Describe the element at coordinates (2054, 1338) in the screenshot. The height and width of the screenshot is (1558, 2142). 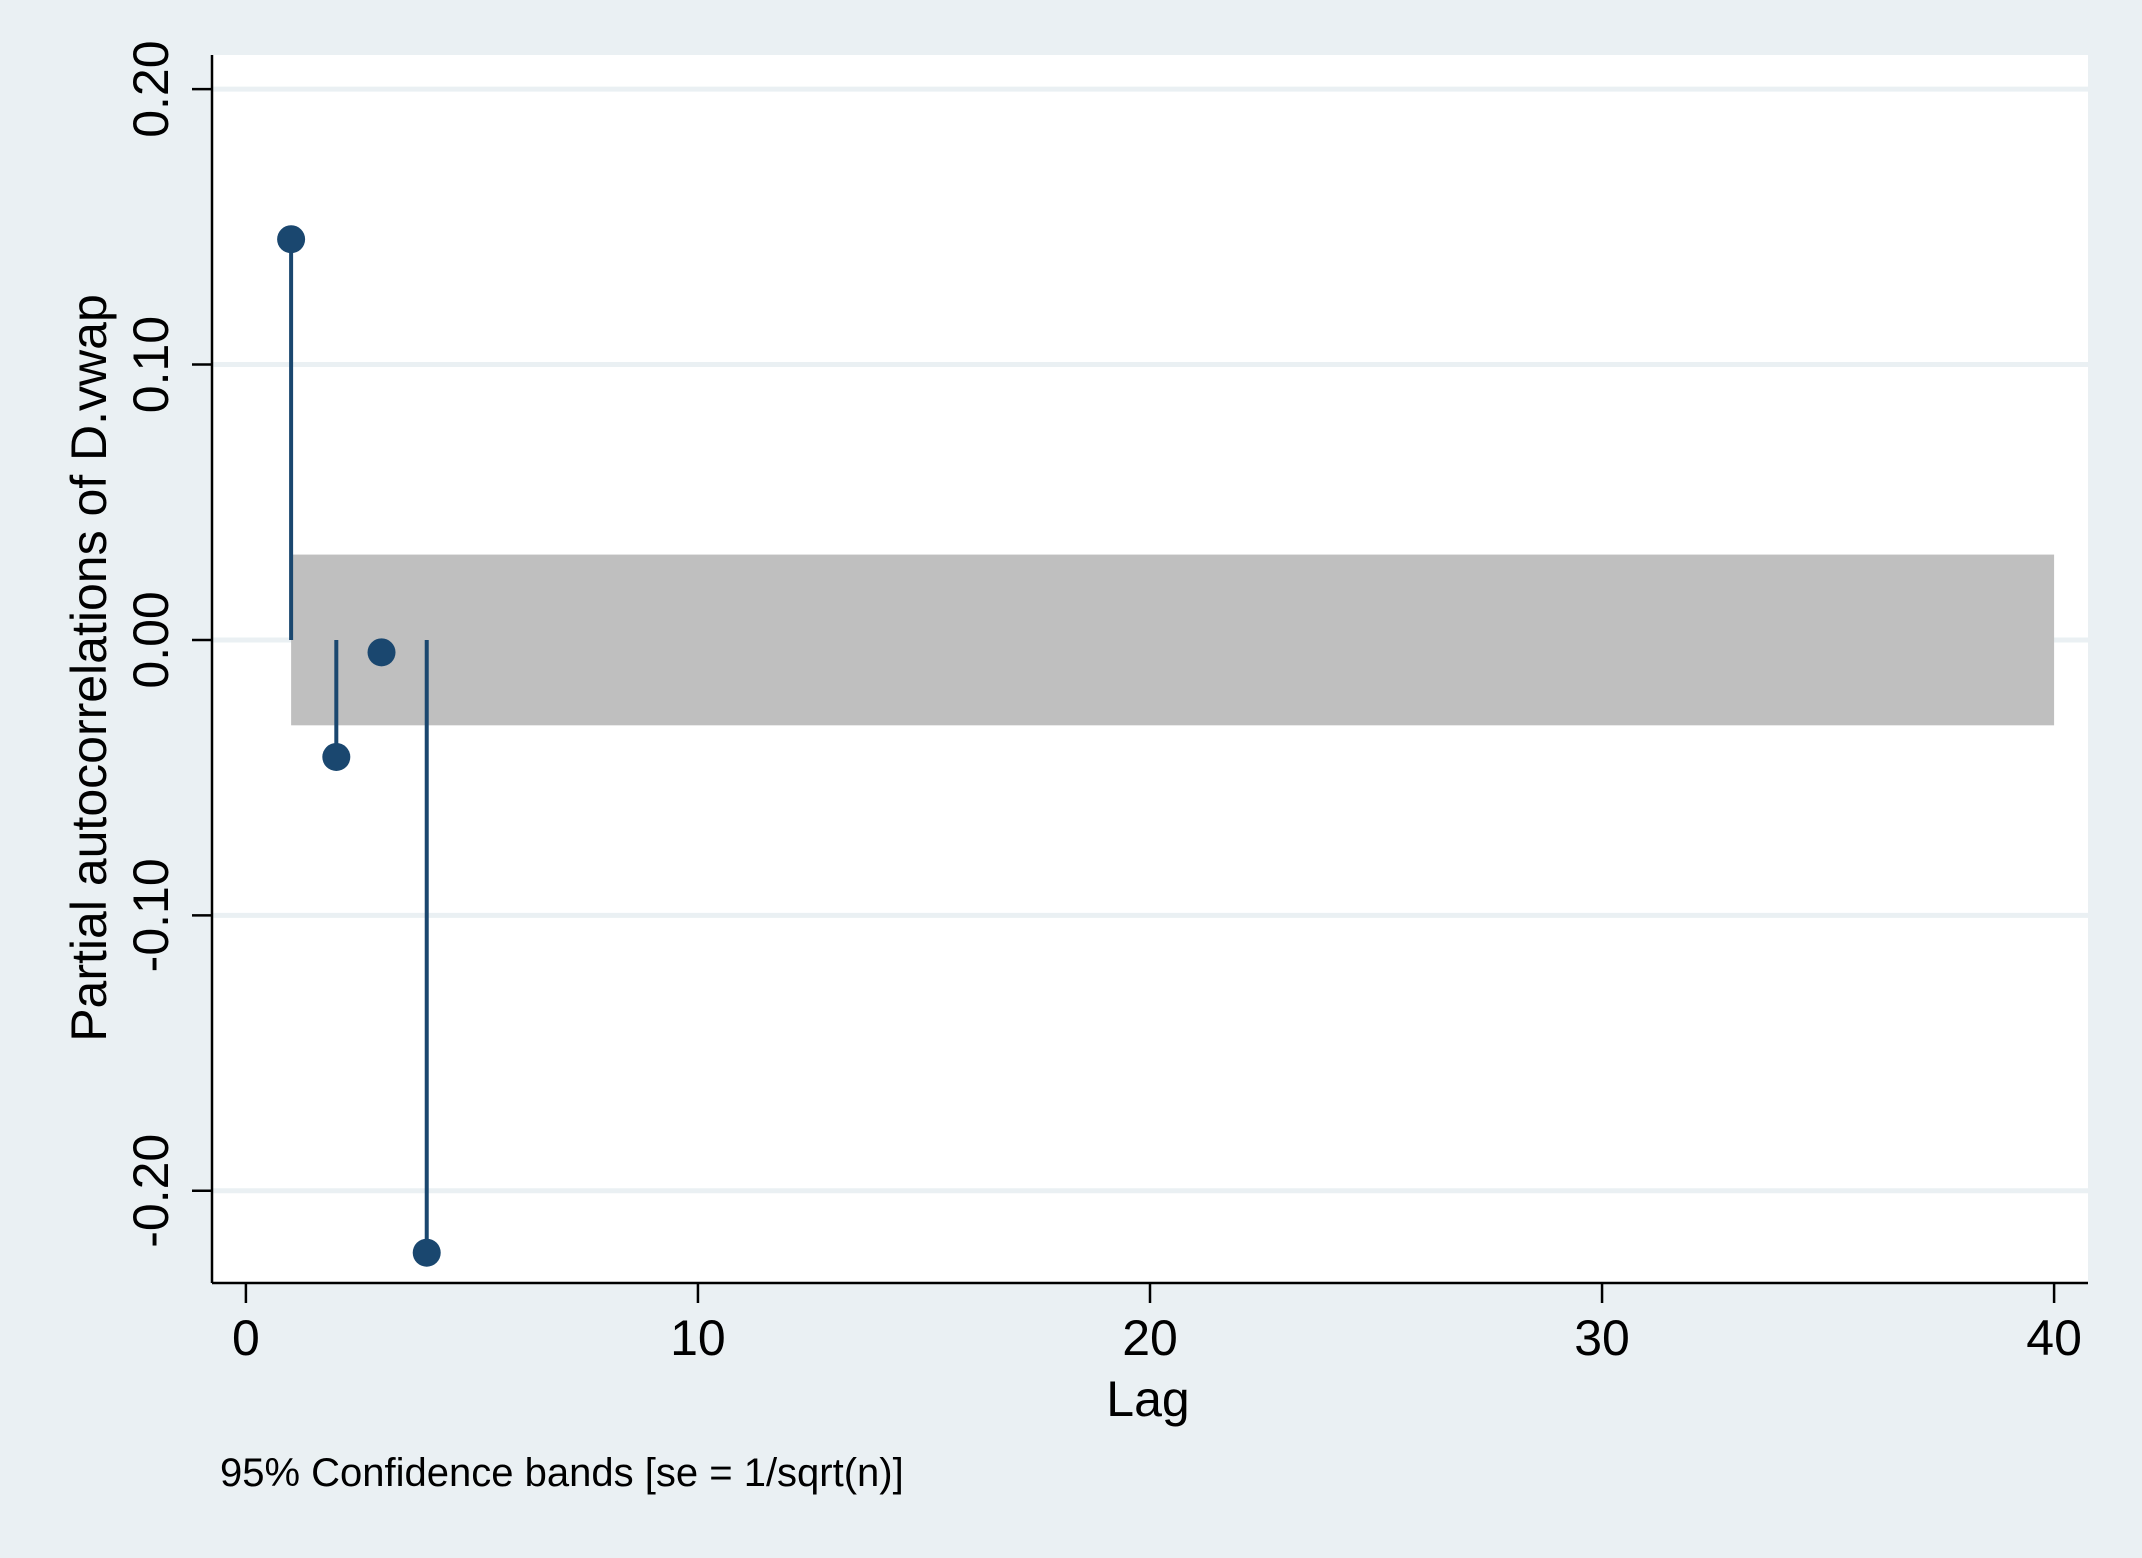
I see `x-tick-label: 40` at that location.